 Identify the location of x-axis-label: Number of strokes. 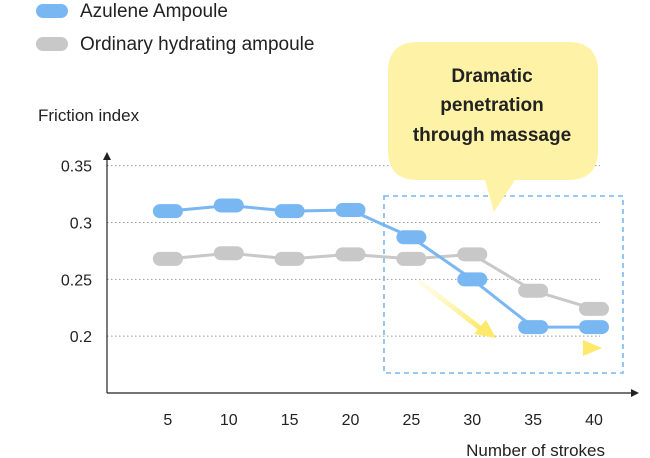
(535, 449).